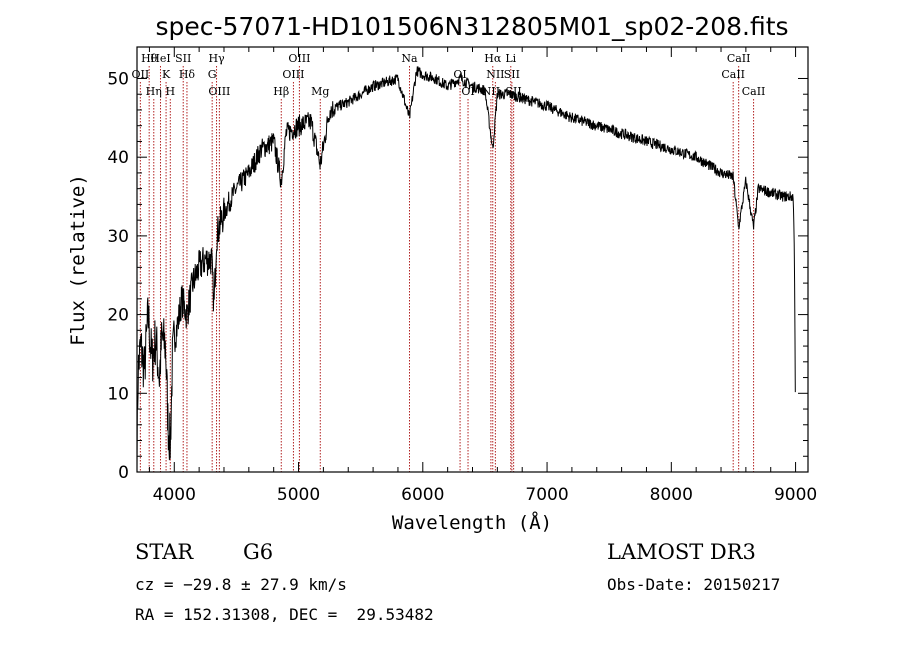 The height and width of the screenshot is (649, 900). What do you see at coordinates (298, 495) in the screenshot?
I see `x-tick-label: 5000` at bounding box center [298, 495].